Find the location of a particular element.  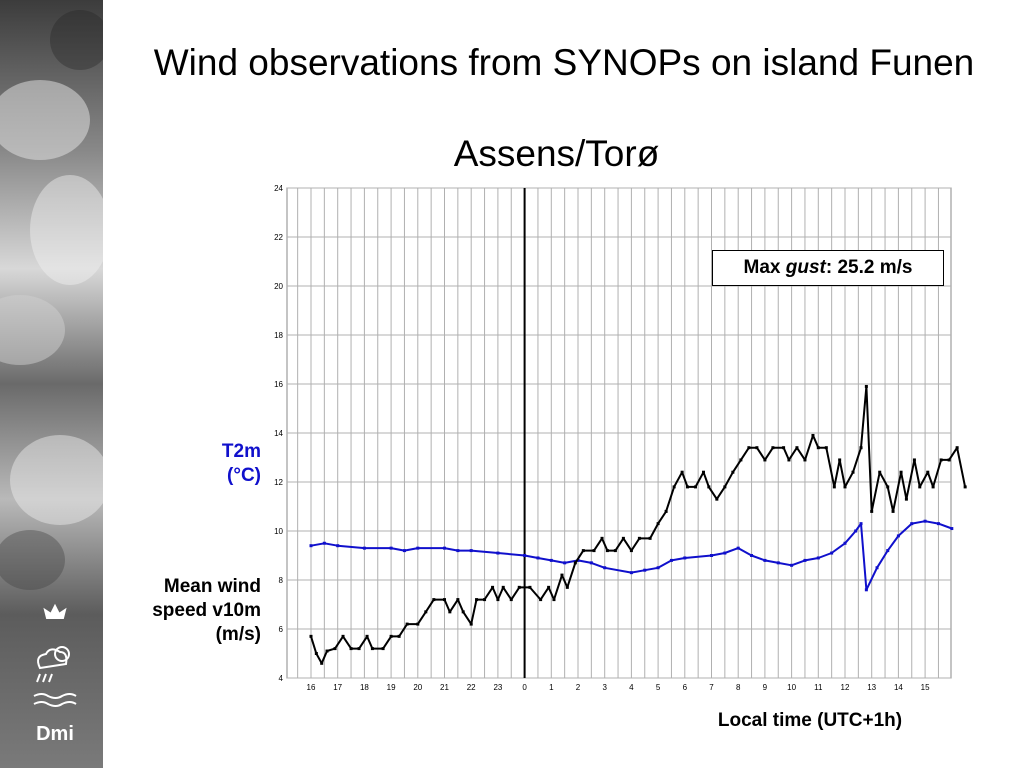

y-tick-label: 20 is located at coordinates (278, 286).